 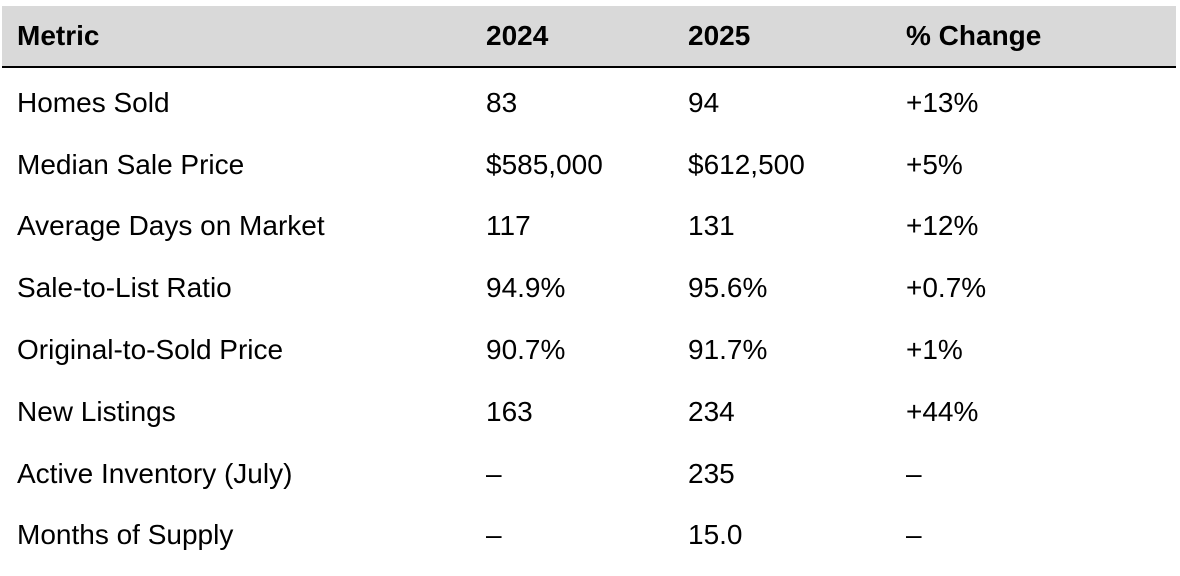 I want to click on cell-metric: New Listings, so click(x=96, y=411).